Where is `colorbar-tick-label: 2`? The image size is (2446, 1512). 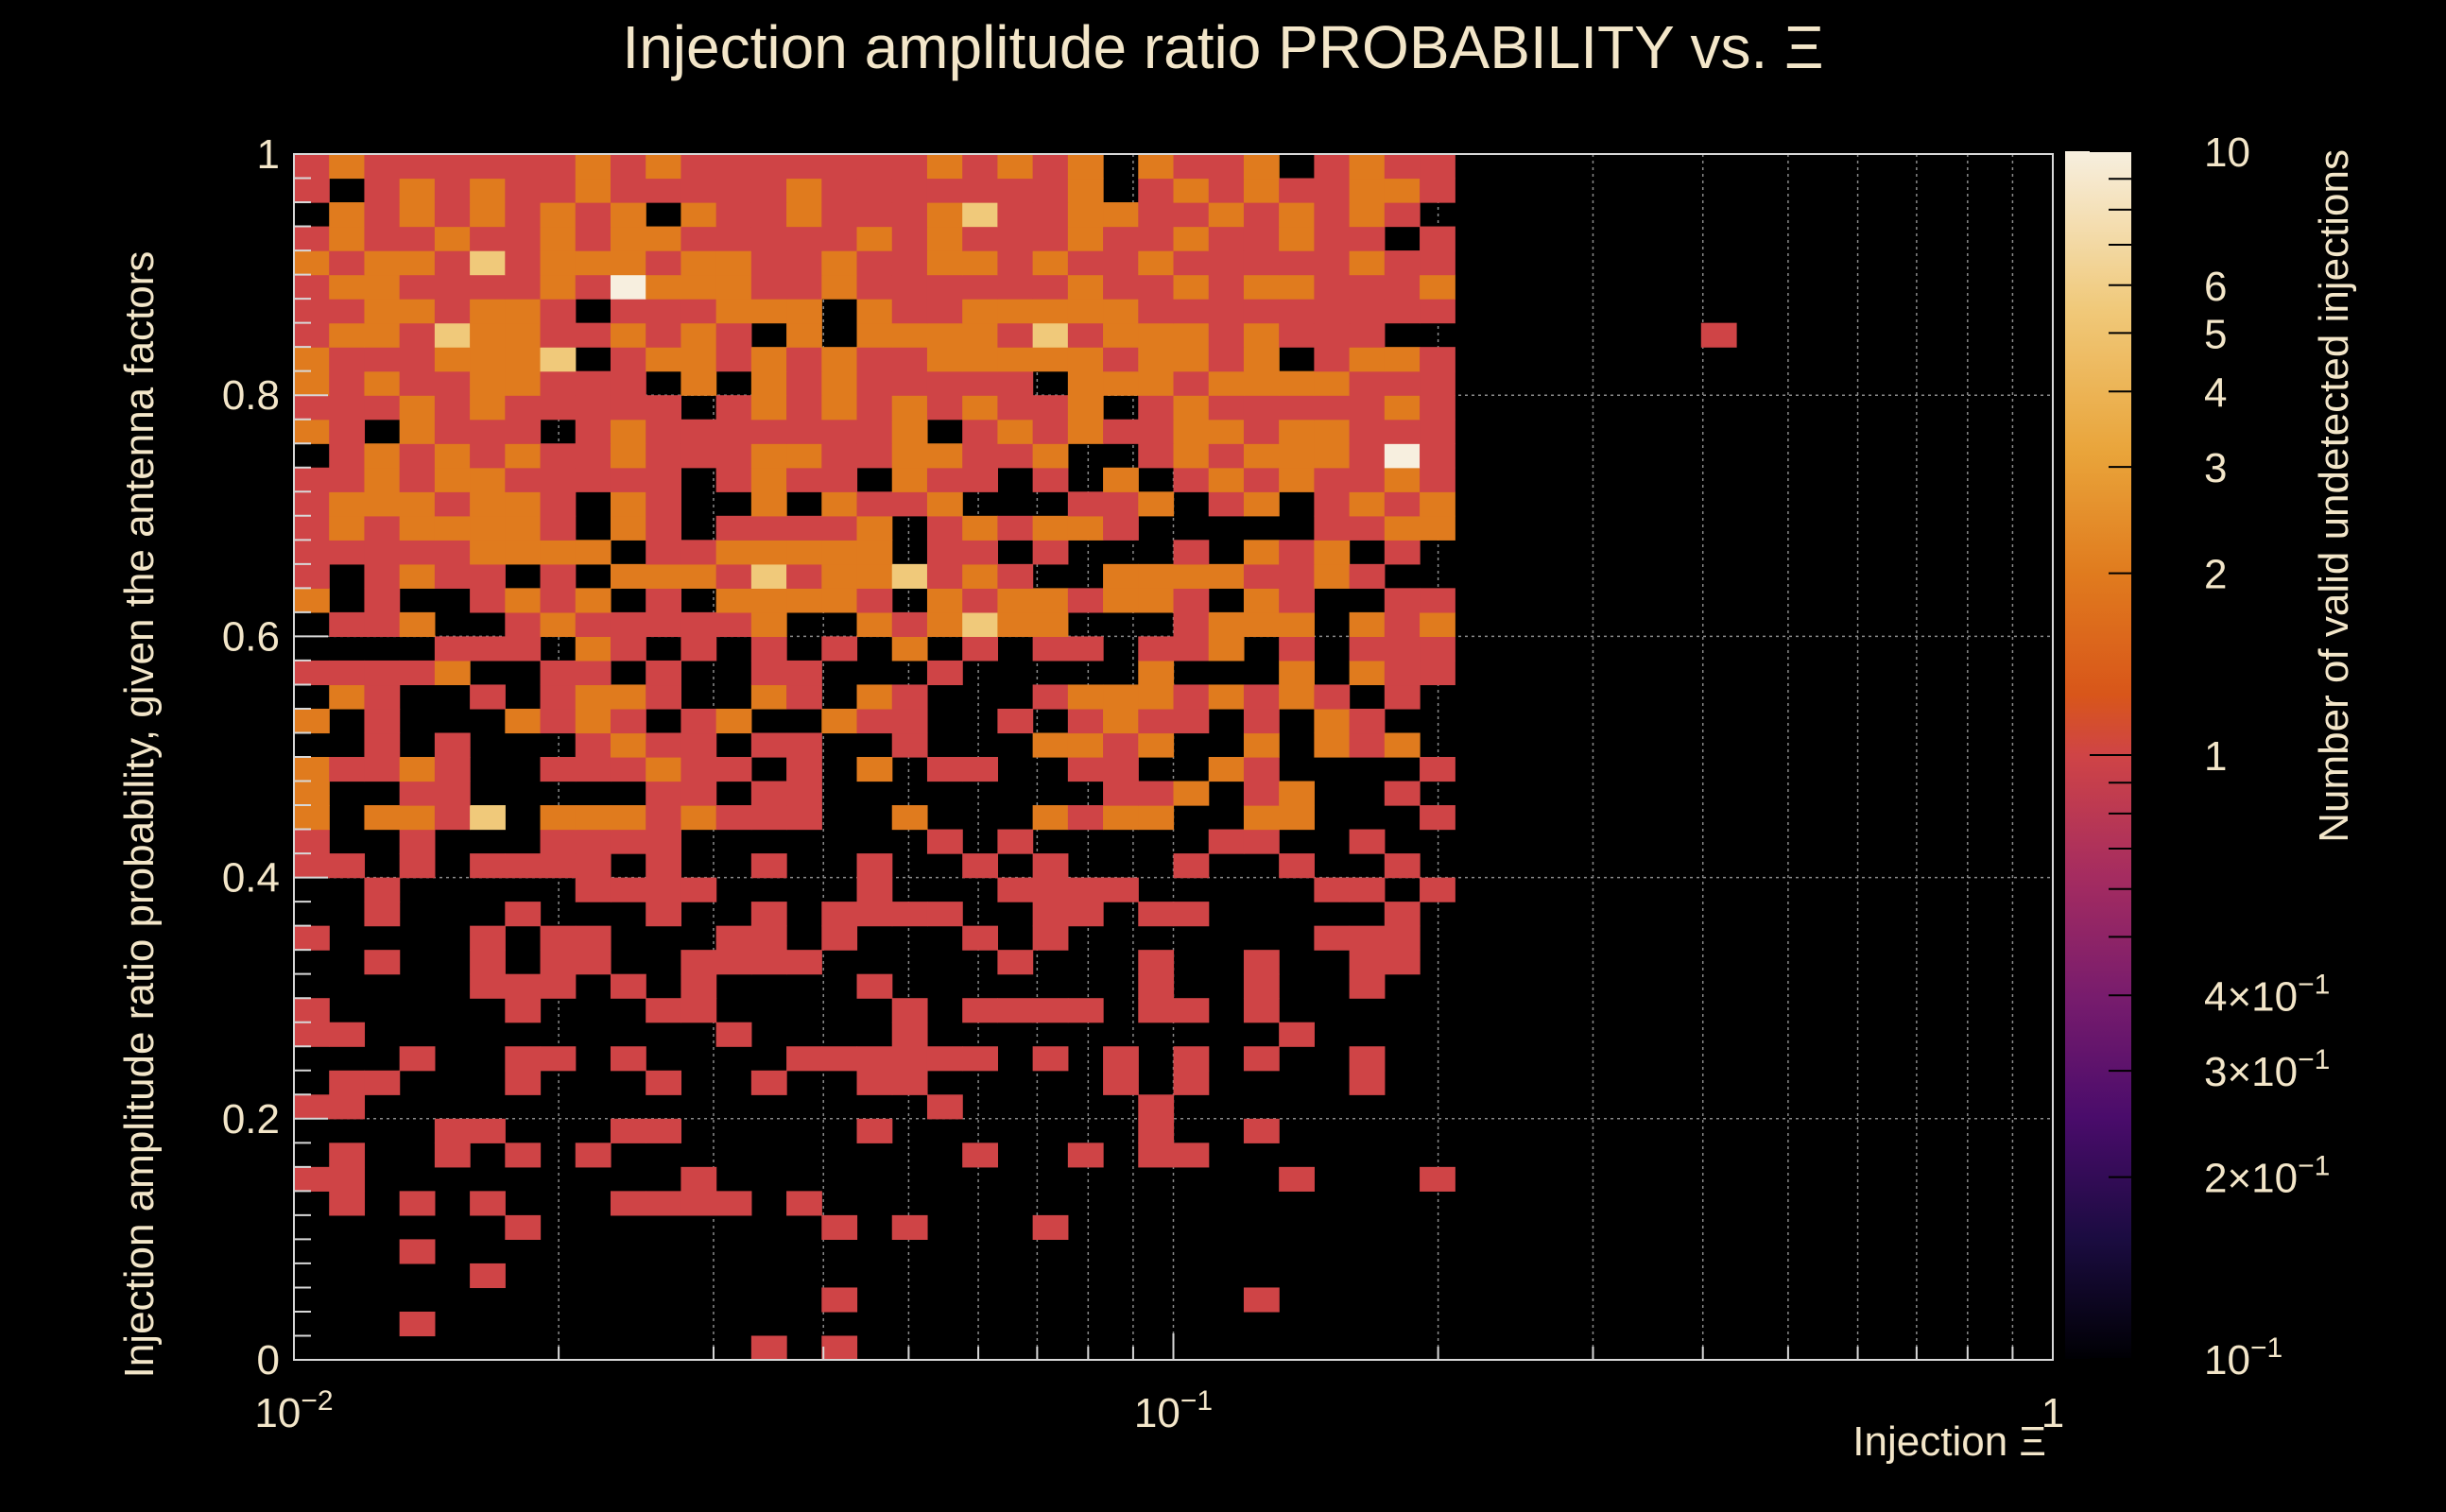
colorbar-tick-label: 2 is located at coordinates (2215, 575).